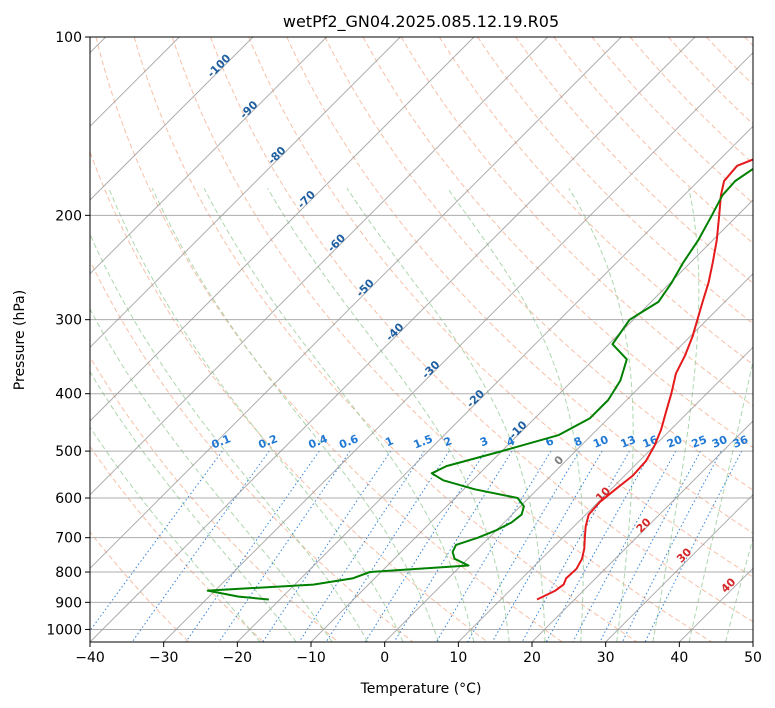 This screenshot has width=775, height=708. I want to click on y-tick-label: 800, so click(68, 573).